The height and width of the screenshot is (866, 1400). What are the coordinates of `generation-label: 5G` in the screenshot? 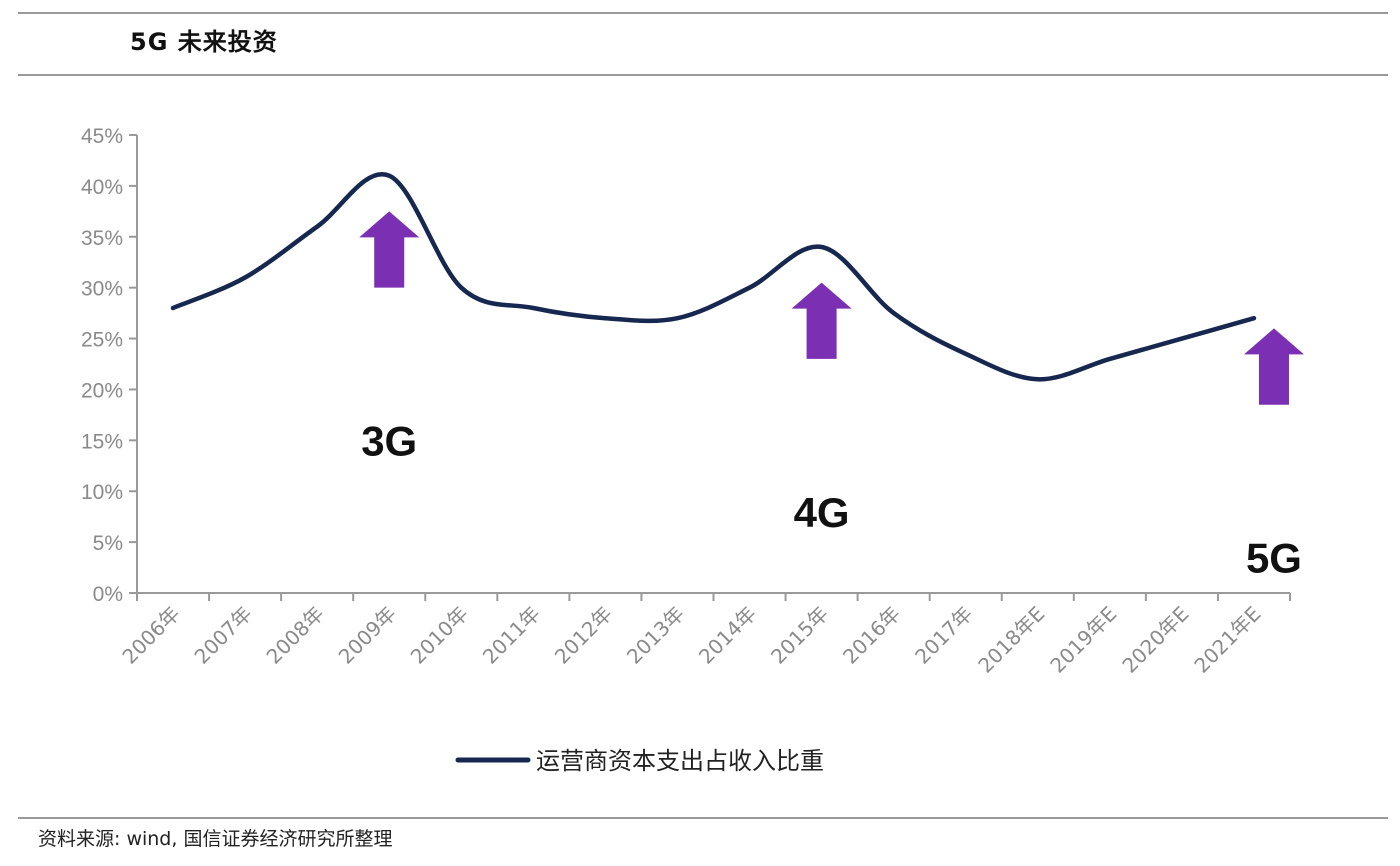 It's located at (1274, 558).